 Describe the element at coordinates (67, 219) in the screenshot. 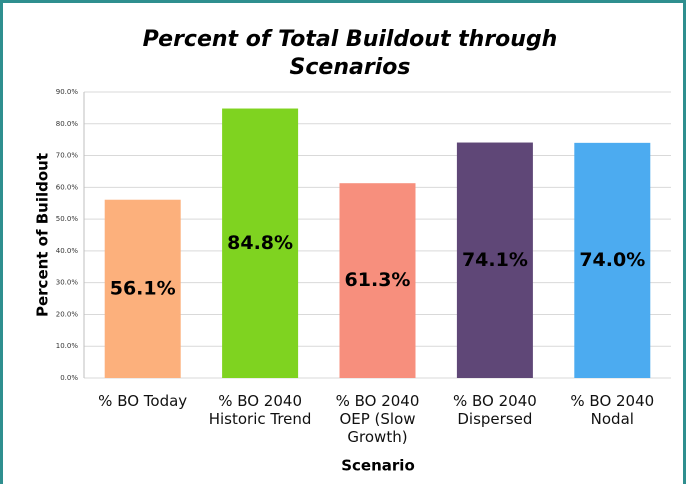

I see `y-tick-label: 50.0%` at that location.